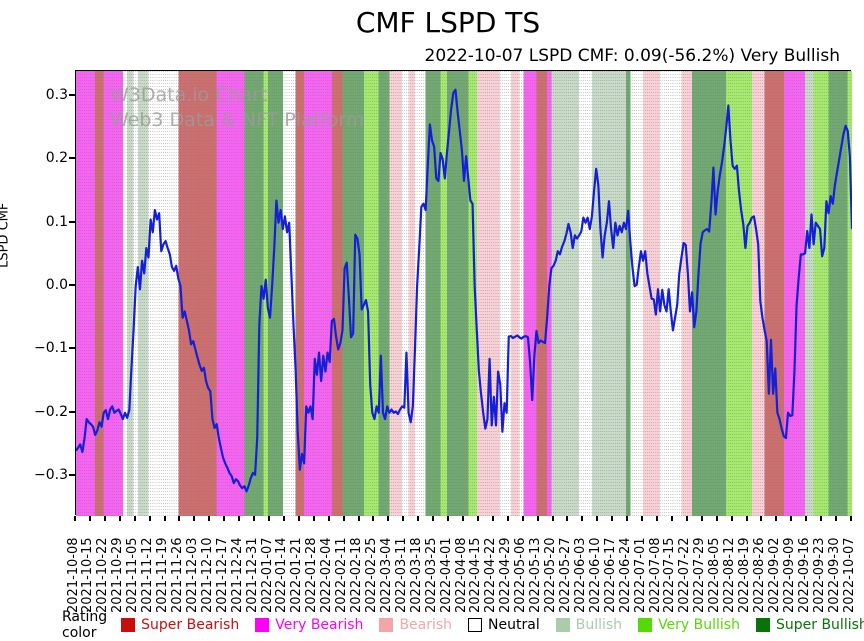 The height and width of the screenshot is (641, 864). I want to click on x-tick-label: 2022-07-01, so click(640, 575).